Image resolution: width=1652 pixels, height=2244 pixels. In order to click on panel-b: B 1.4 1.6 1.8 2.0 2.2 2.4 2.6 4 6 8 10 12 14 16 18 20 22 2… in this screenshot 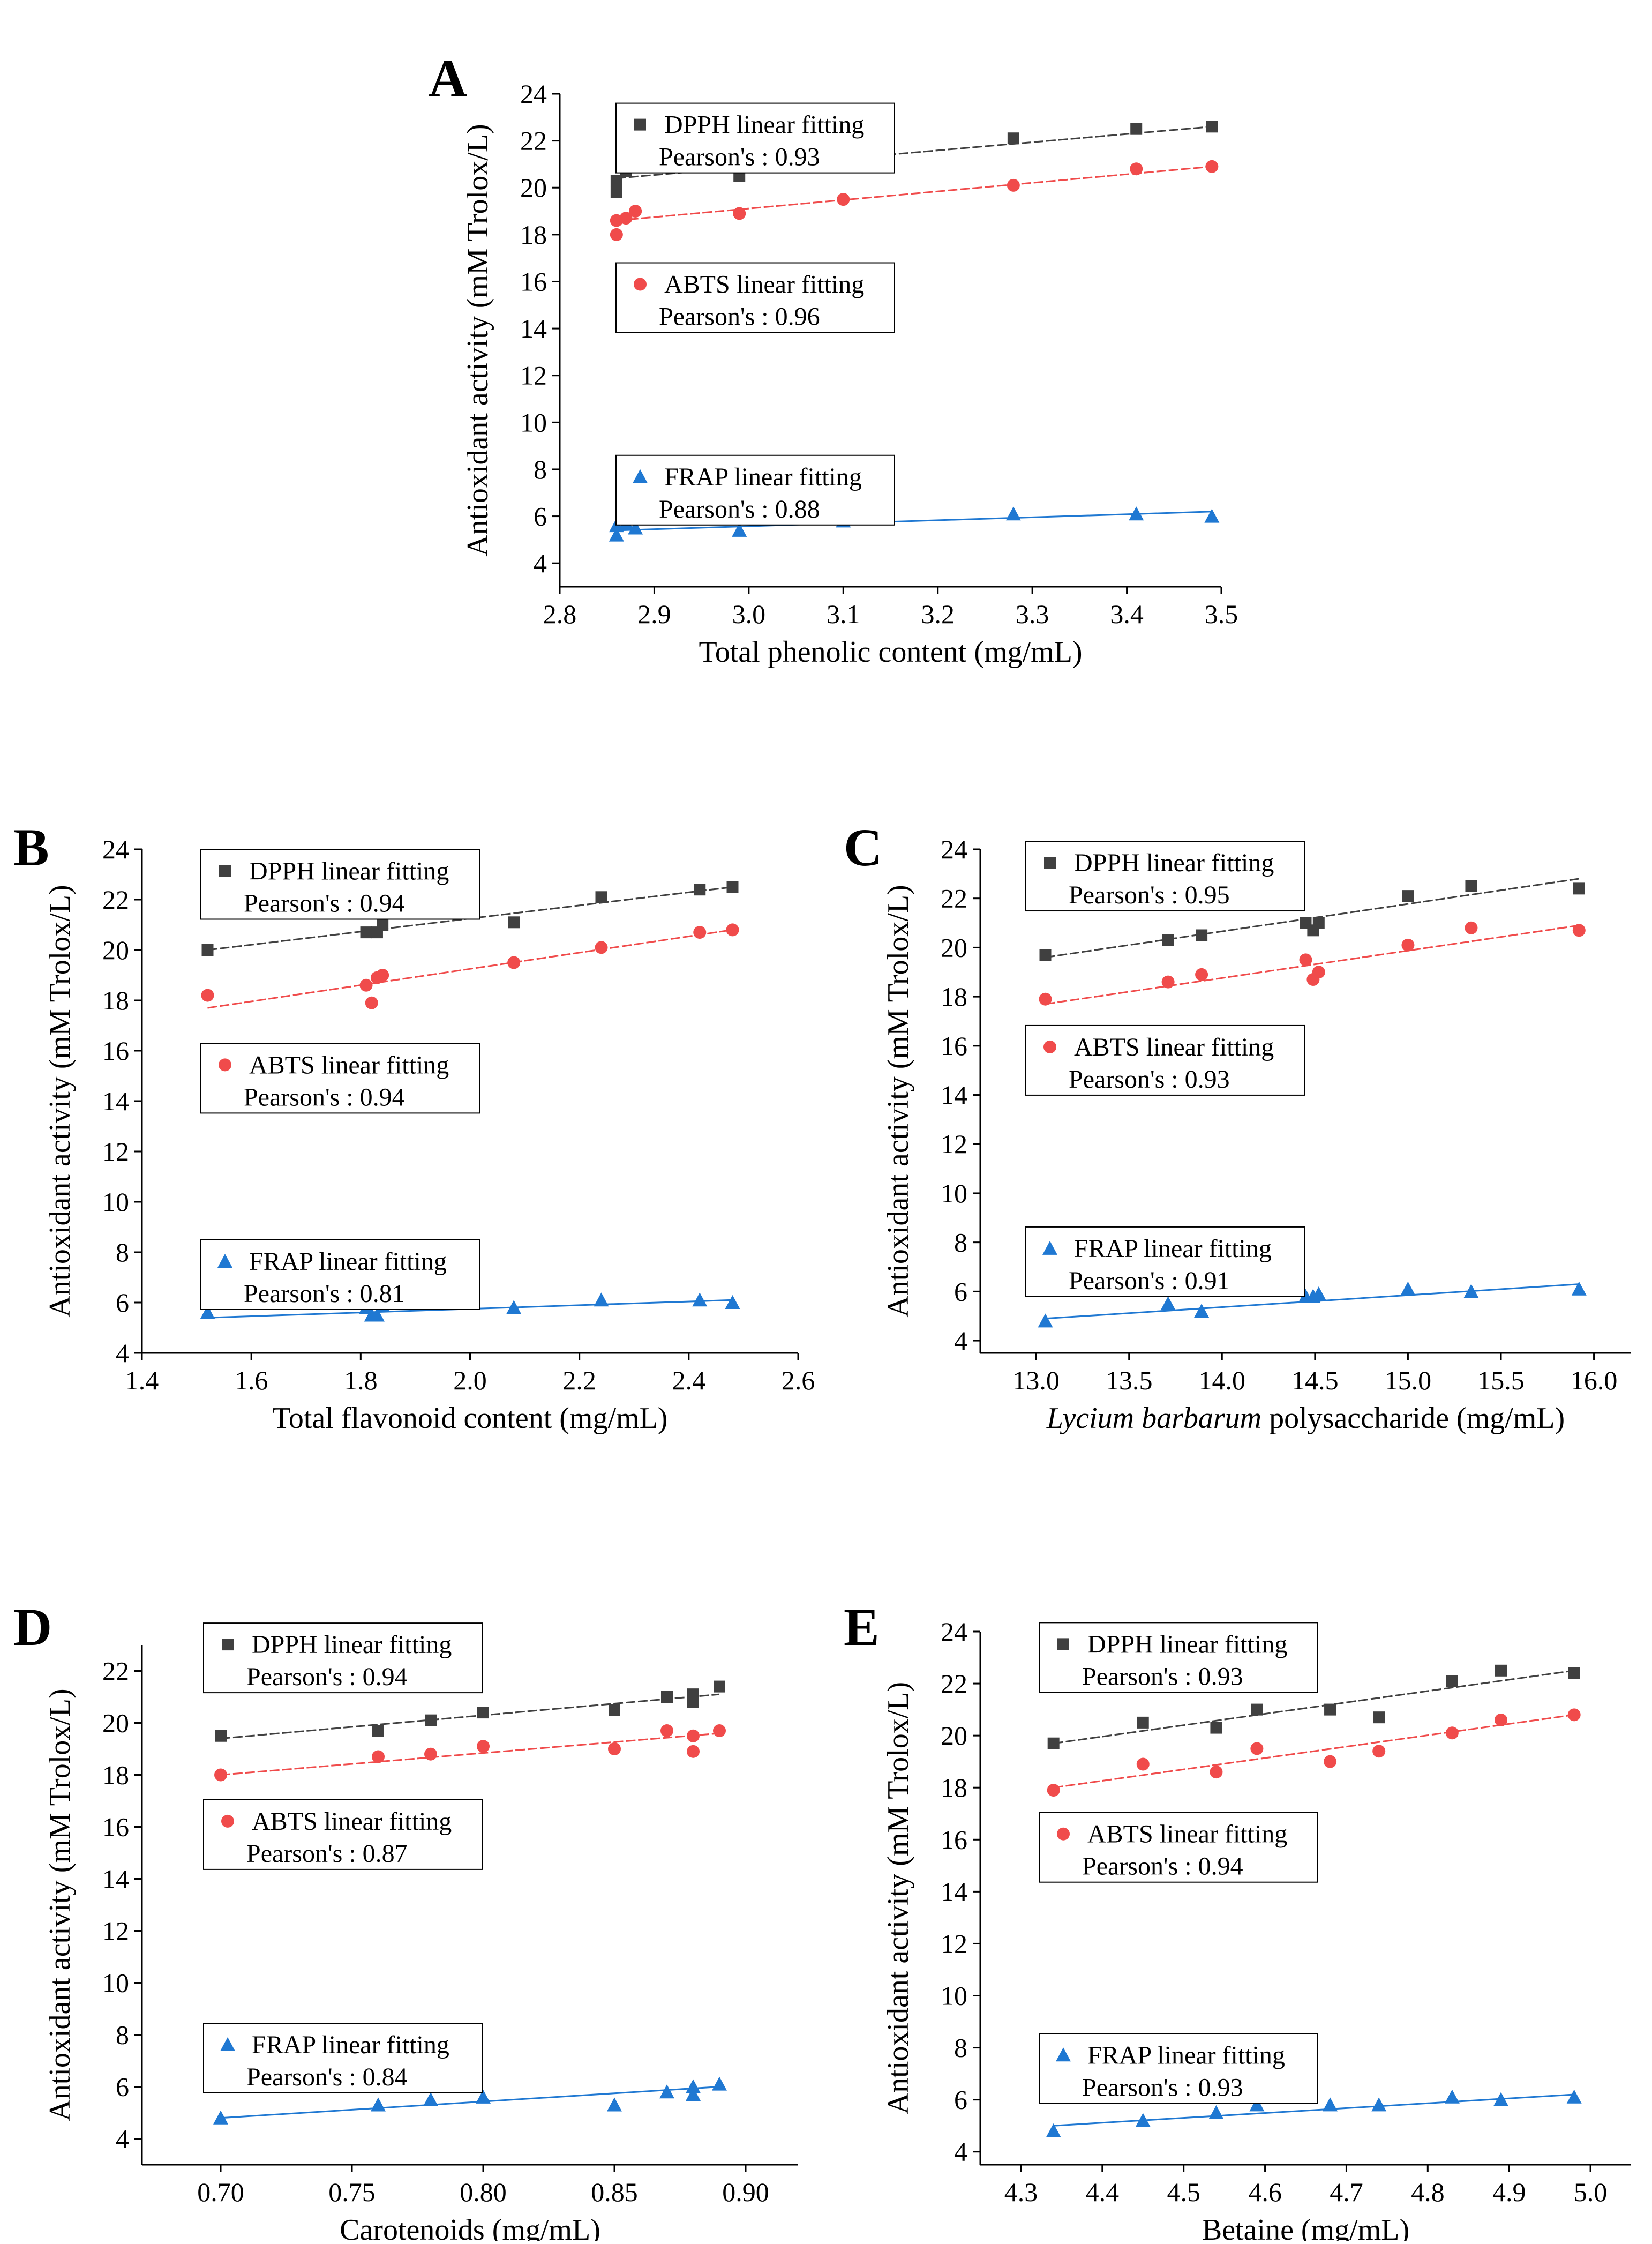, I will do `click(414, 1127)`.